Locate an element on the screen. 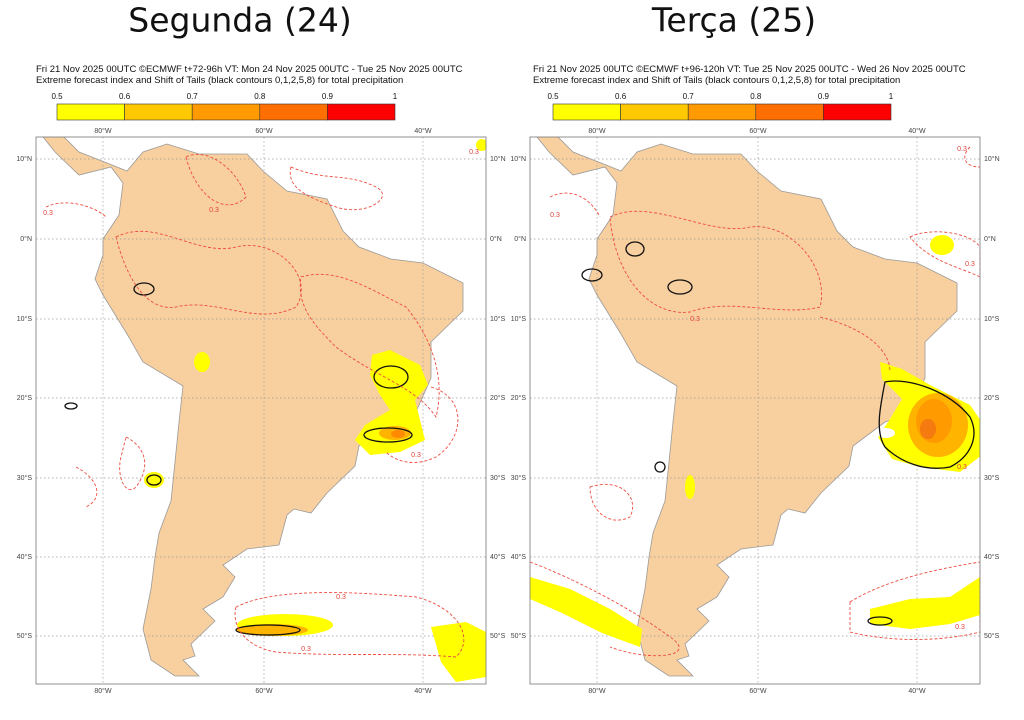 This screenshot has width=1024, height=720. panel-title: Terça (25) is located at coordinates (733, 20).